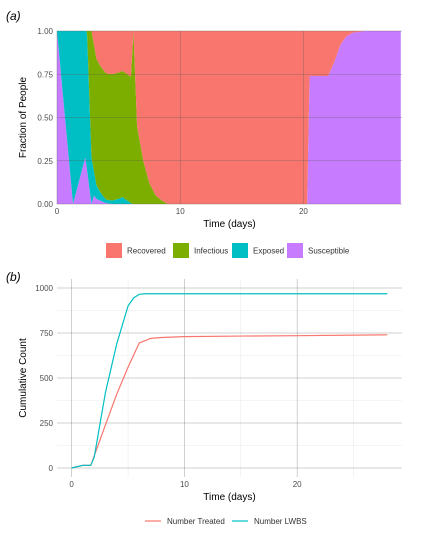 This screenshot has height=550, width=422. I want to click on panel-a-y-tick-label: 0.50, so click(45, 118).